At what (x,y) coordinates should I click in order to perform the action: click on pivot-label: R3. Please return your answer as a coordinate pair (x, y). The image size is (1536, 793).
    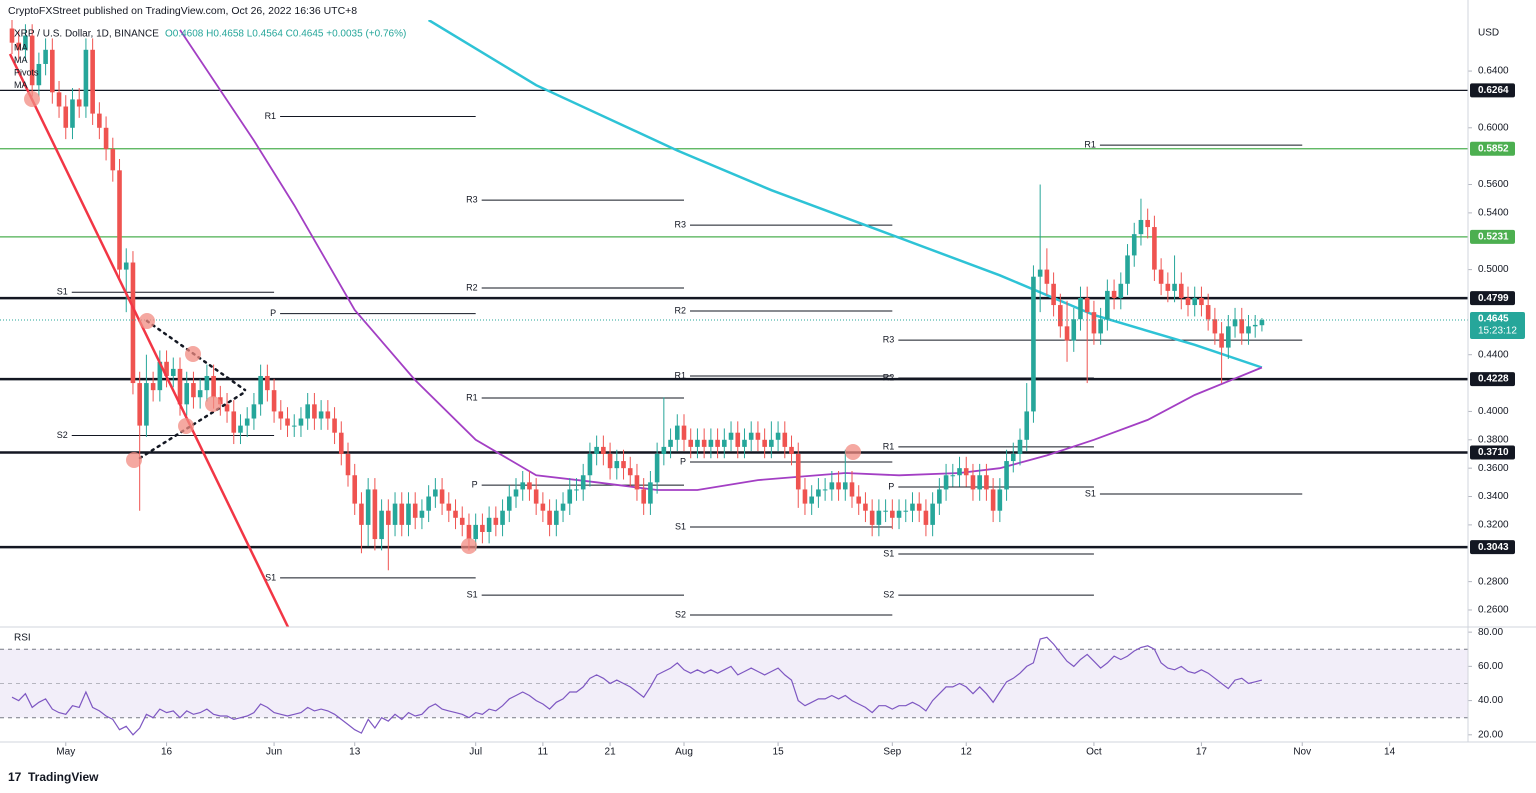
    Looking at the image, I should click on (889, 339).